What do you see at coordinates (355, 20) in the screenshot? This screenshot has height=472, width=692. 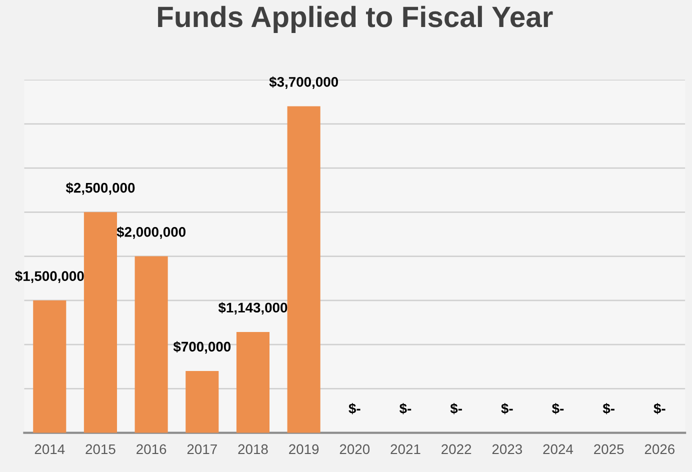 I see `chart-title: Funds Applied to Fiscal Year` at bounding box center [355, 20].